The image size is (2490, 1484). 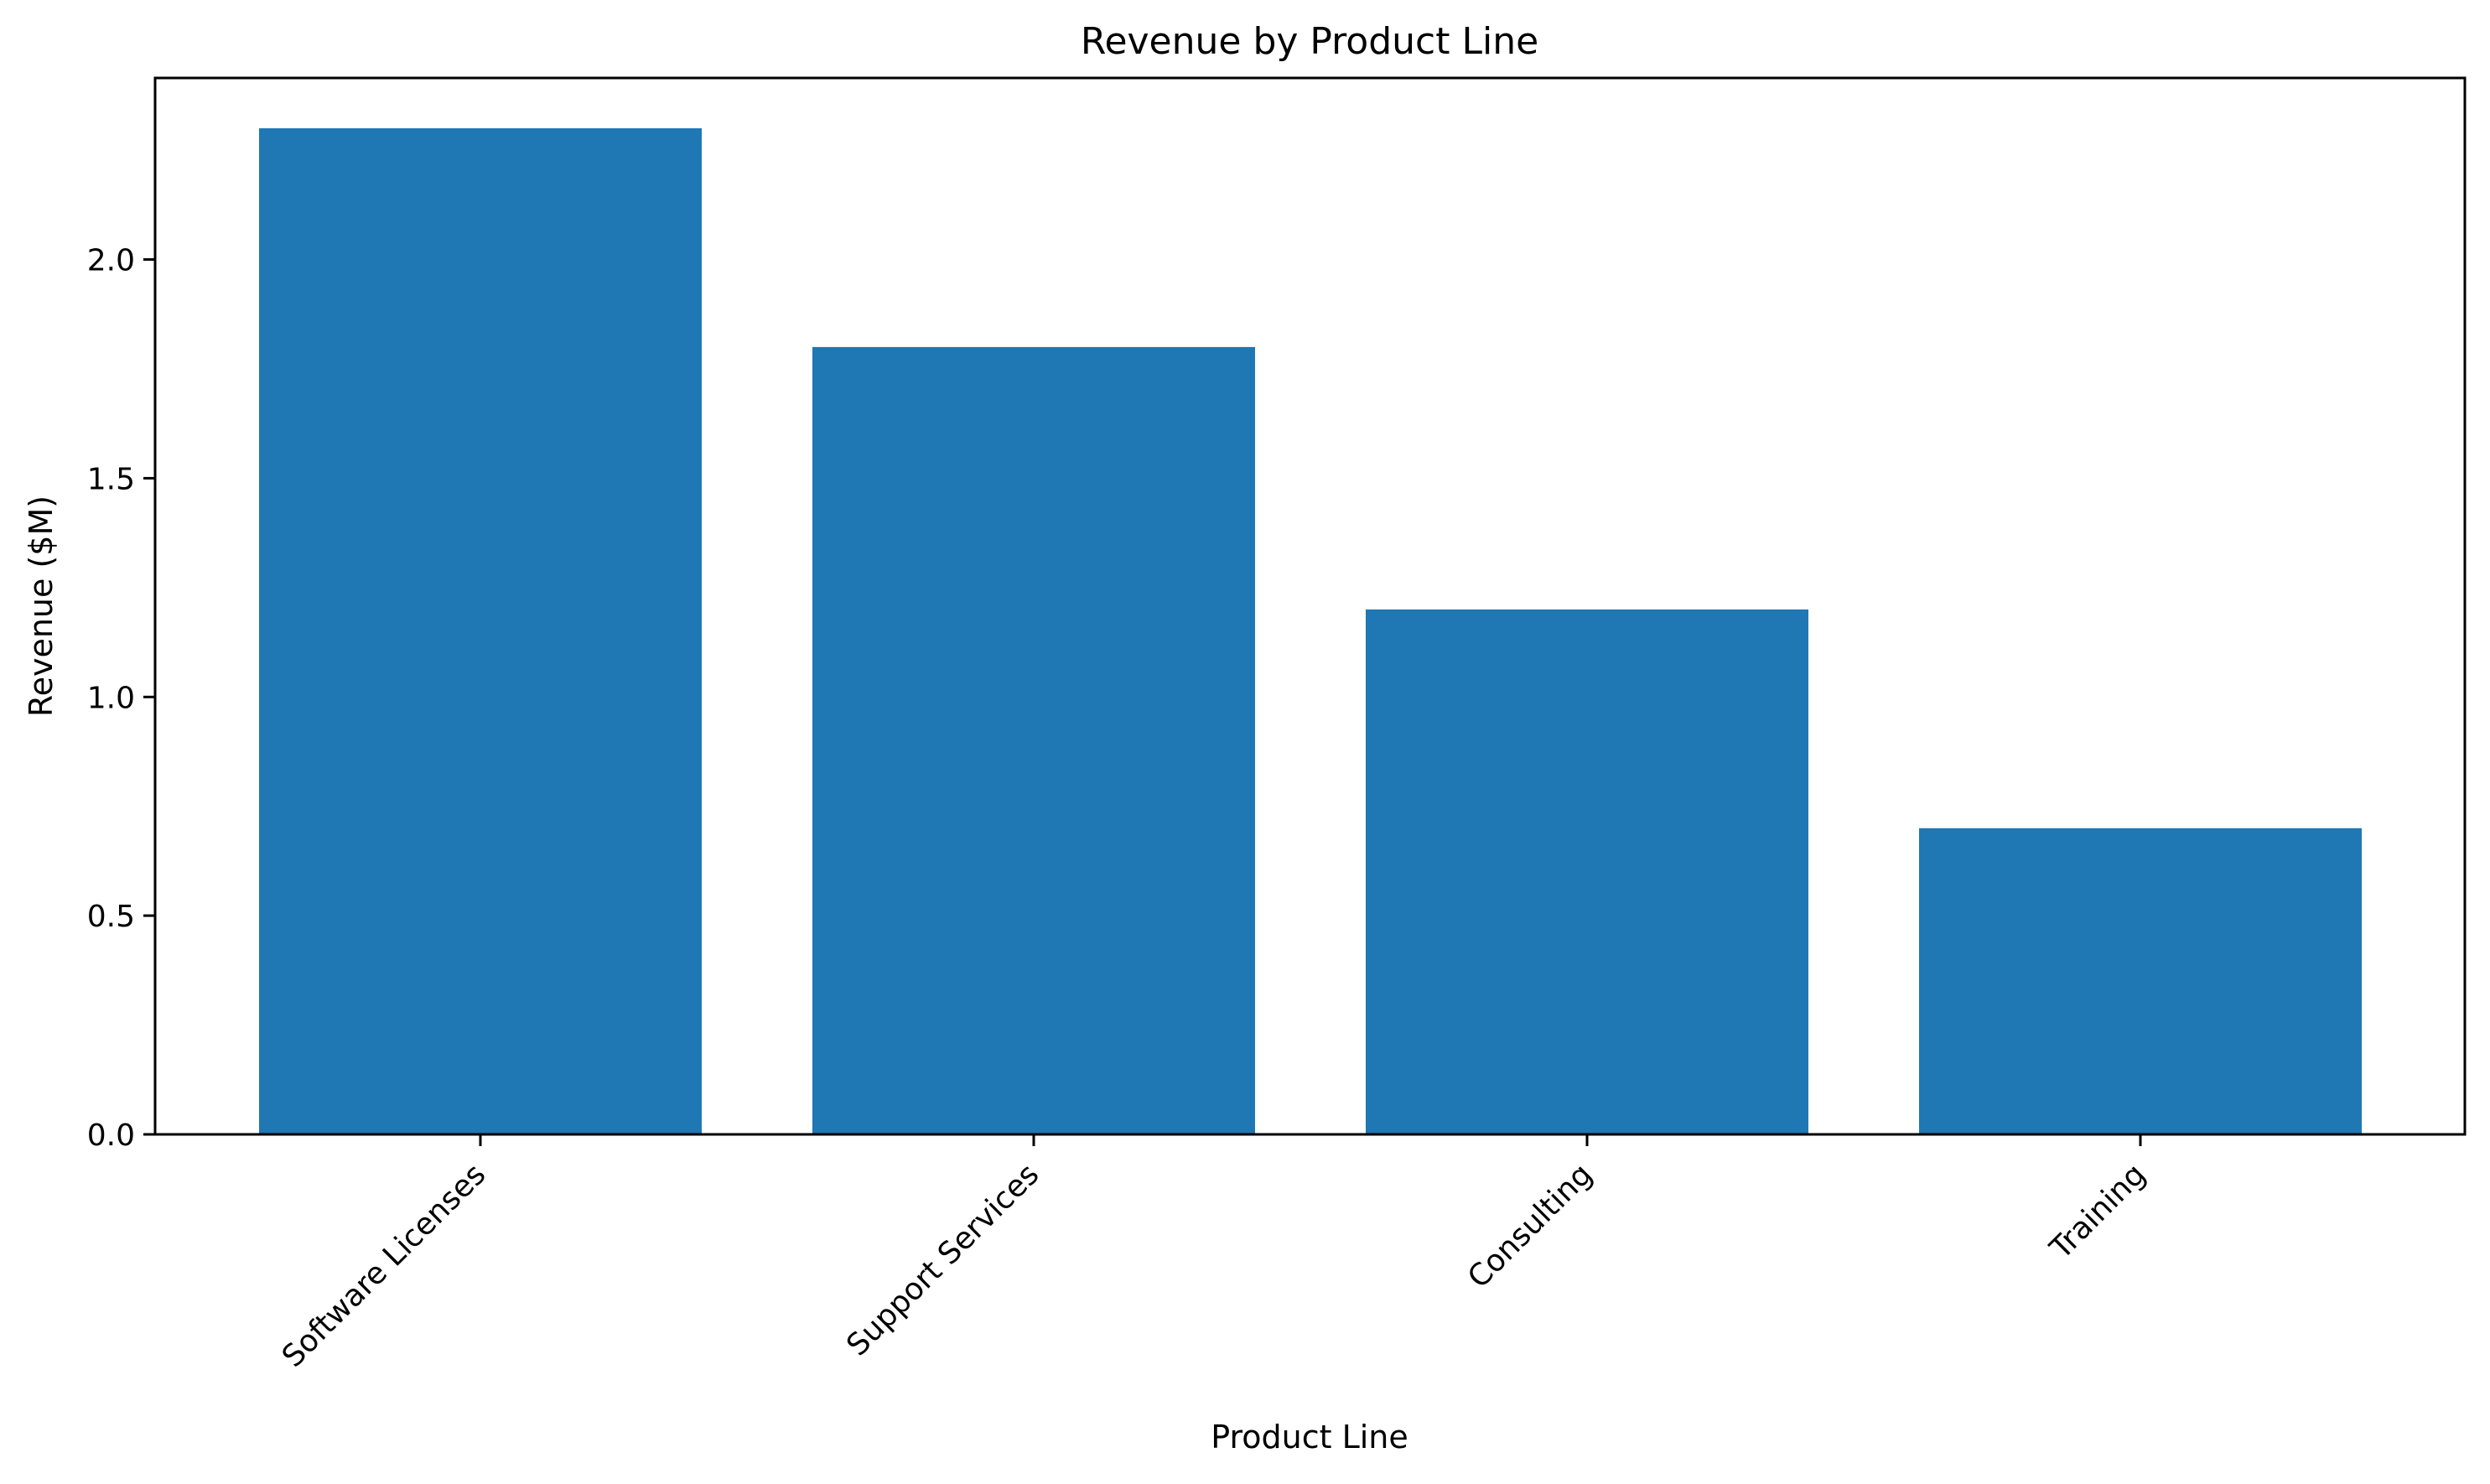 I want to click on y-tick-label: 1.5, so click(x=111, y=479).